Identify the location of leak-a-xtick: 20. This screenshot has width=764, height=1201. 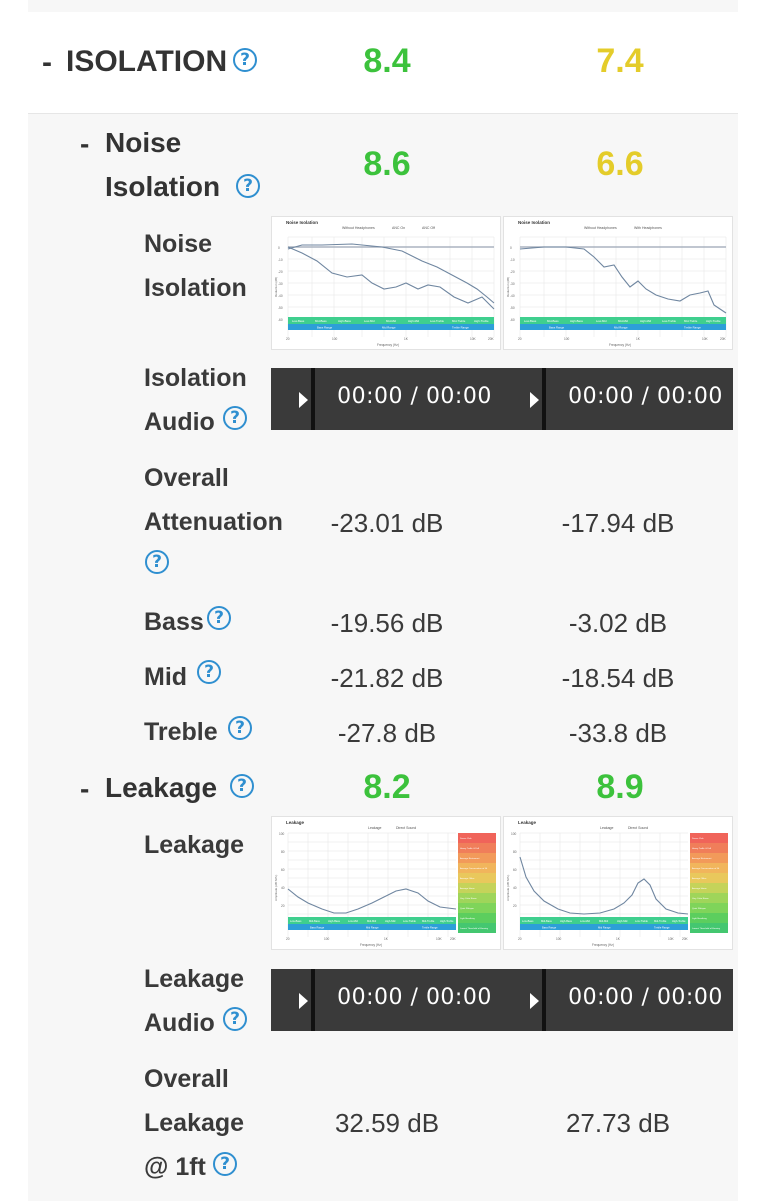
(288, 939).